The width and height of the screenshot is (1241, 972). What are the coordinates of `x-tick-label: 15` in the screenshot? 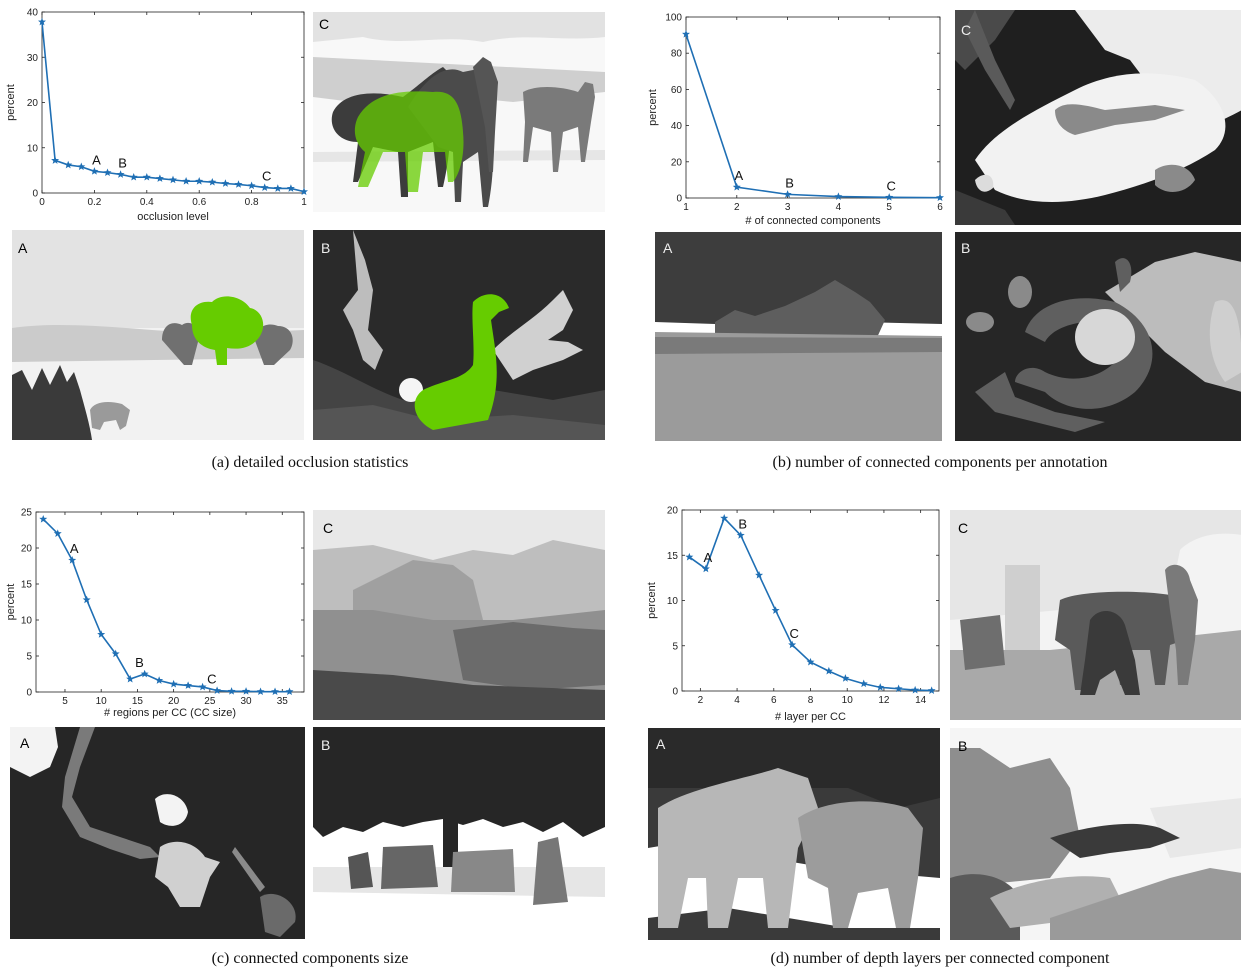 It's located at (138, 701).